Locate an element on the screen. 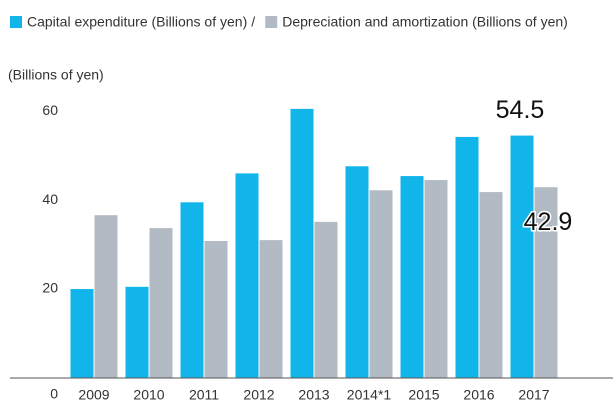  x-tick-label: 2012 is located at coordinates (258, 395).